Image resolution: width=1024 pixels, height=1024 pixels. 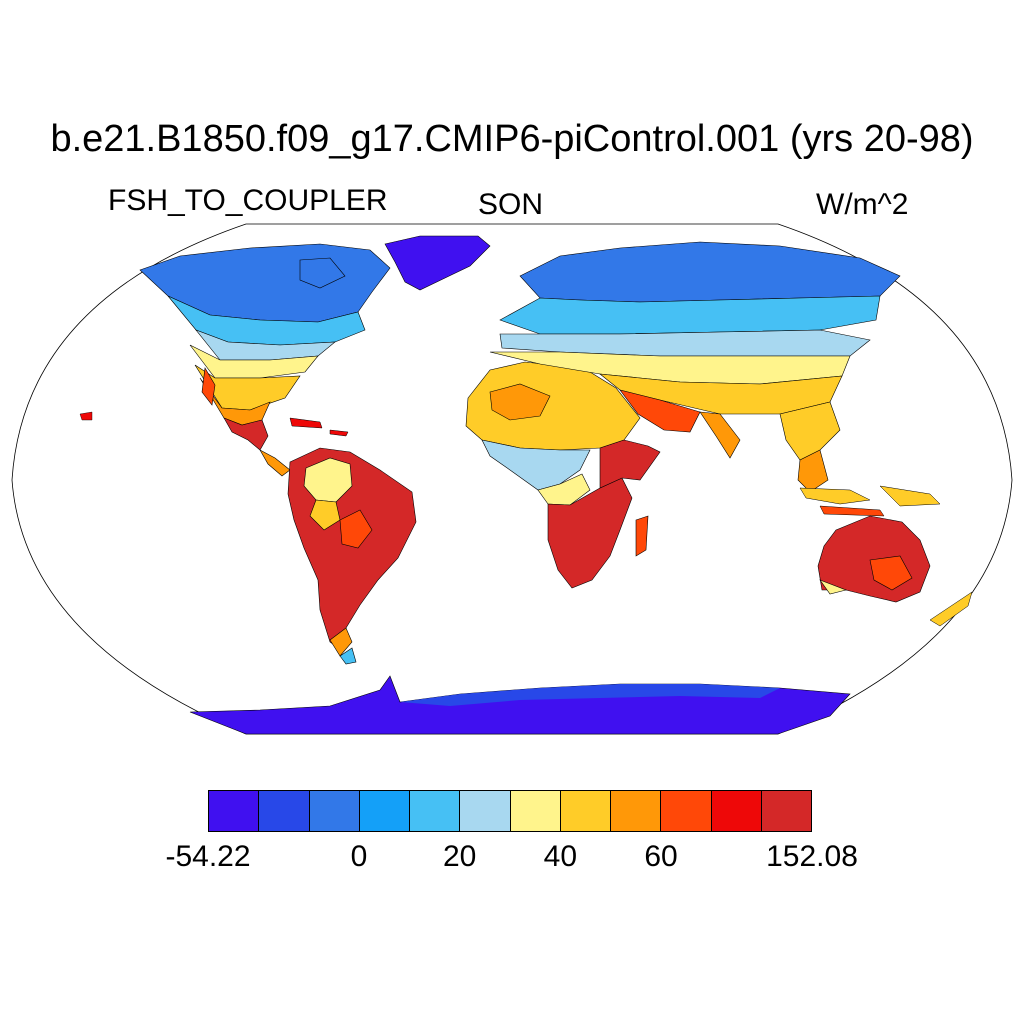 I want to click on units-label: W/m^2, so click(x=862, y=204).